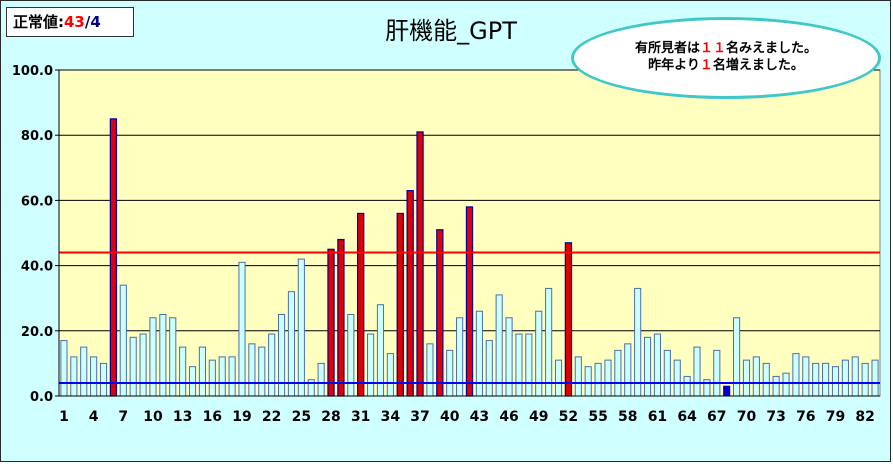  What do you see at coordinates (271, 417) in the screenshot?
I see `x-tick-label: 22` at bounding box center [271, 417].